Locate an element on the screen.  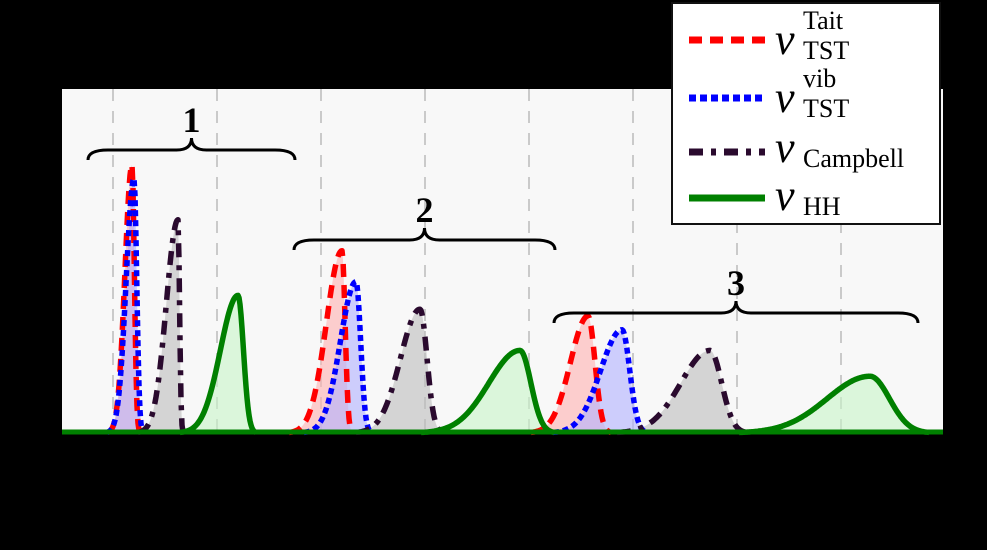
legend-dotted-blue-line is located at coordinates (727, 98).